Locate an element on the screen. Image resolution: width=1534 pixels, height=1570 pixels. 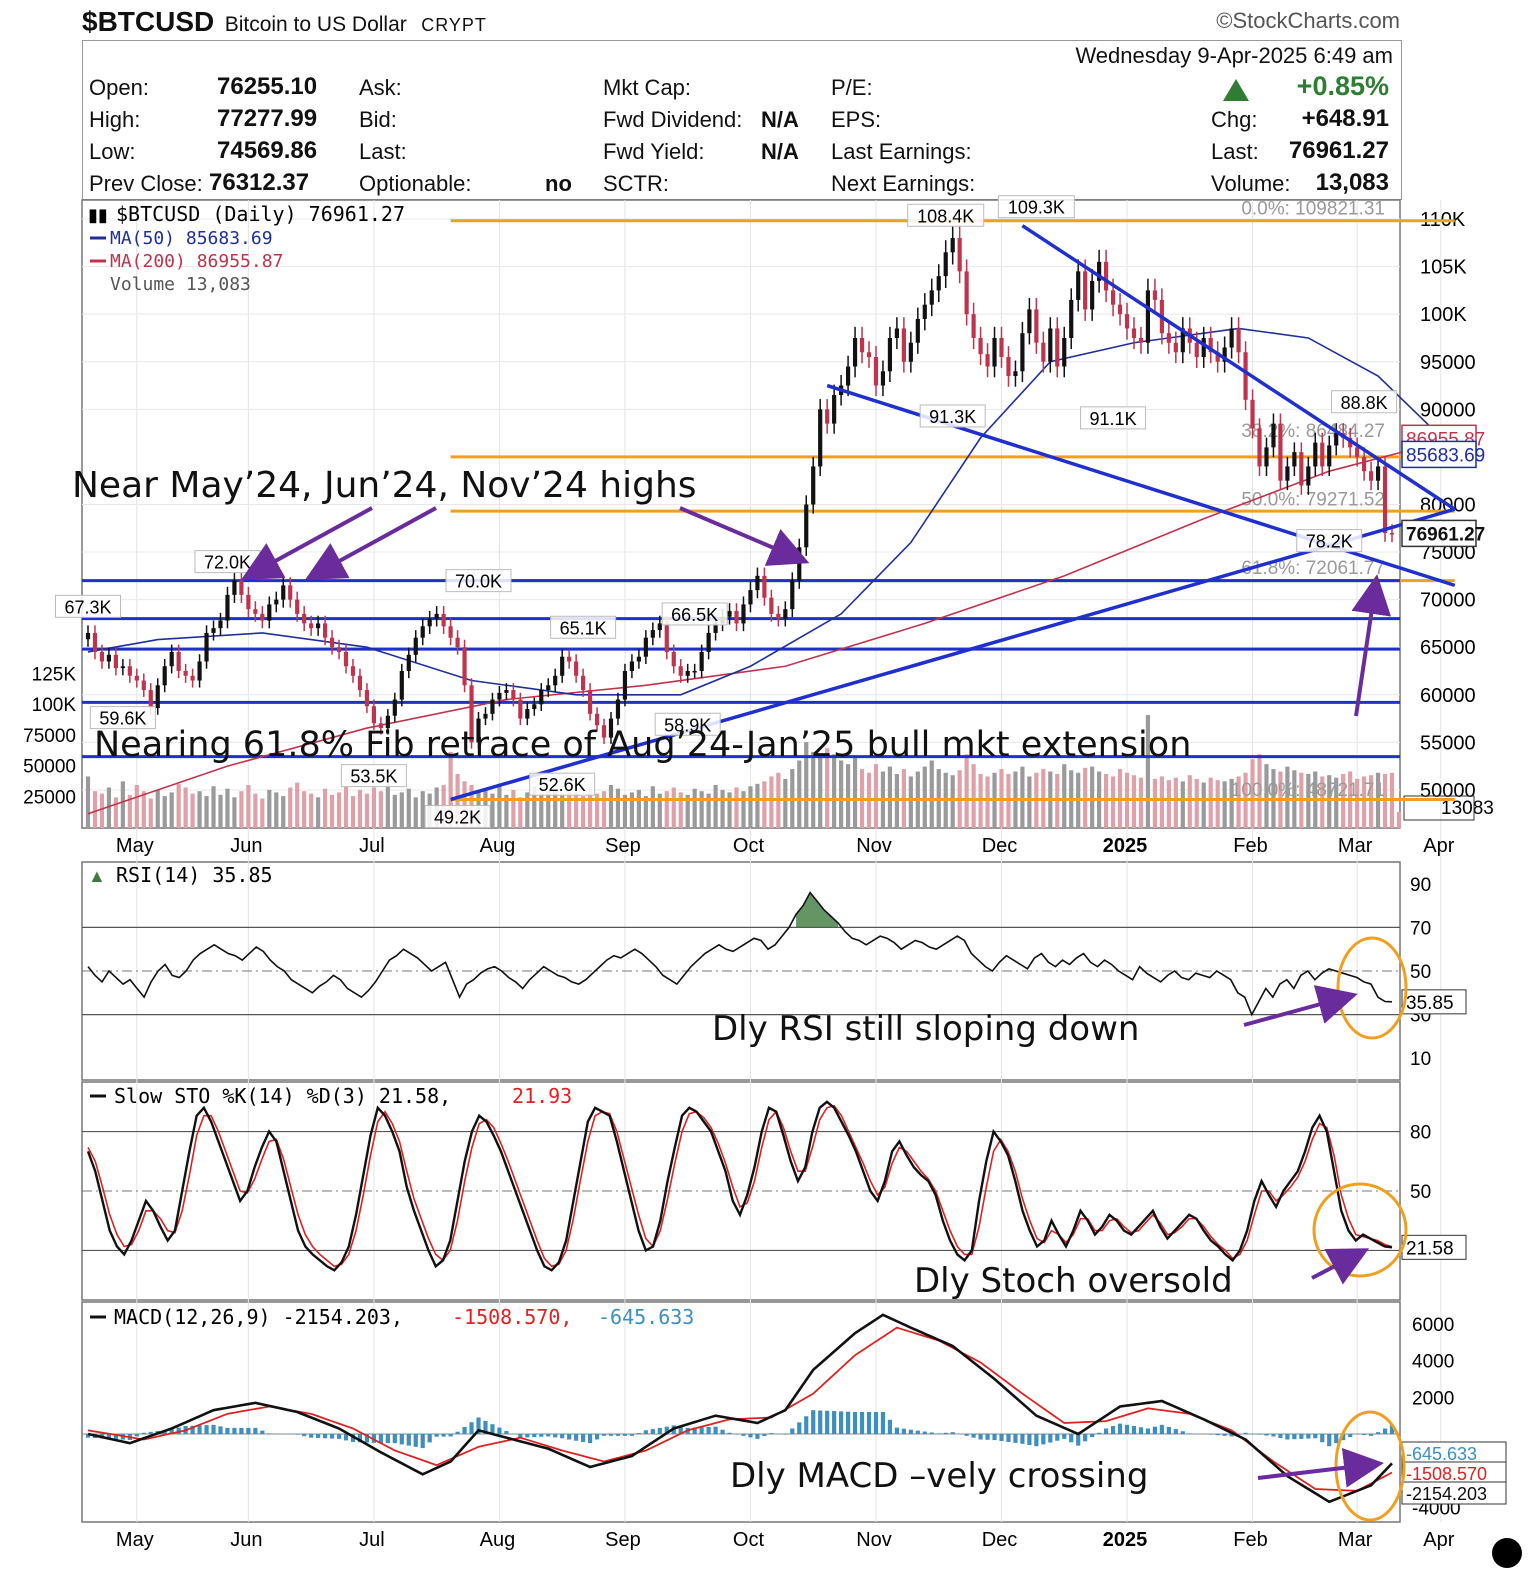
volume-y-tick: 125K is located at coordinates (54, 675).